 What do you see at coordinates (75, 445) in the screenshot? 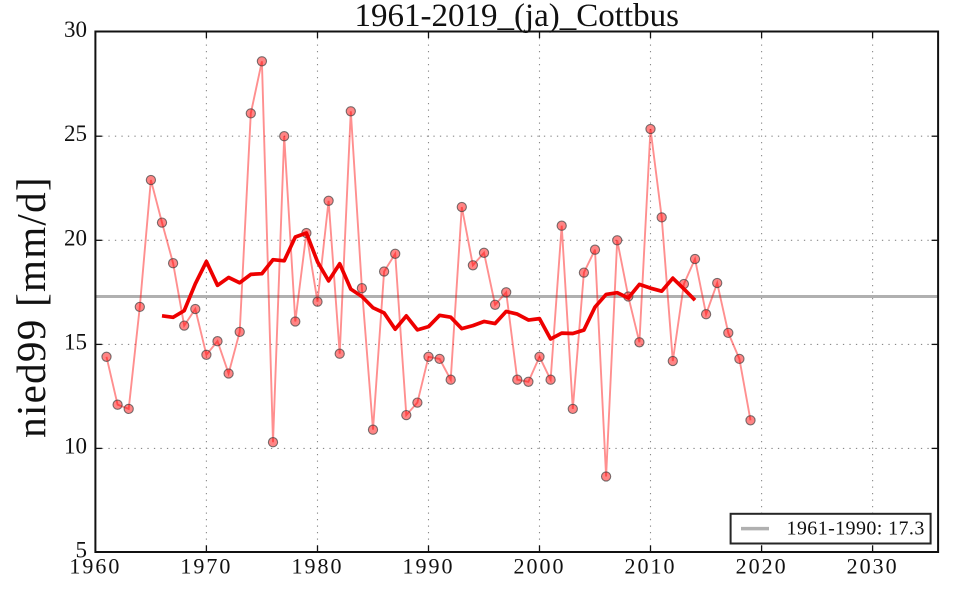
I see `svg-text: 10` at bounding box center [75, 445].